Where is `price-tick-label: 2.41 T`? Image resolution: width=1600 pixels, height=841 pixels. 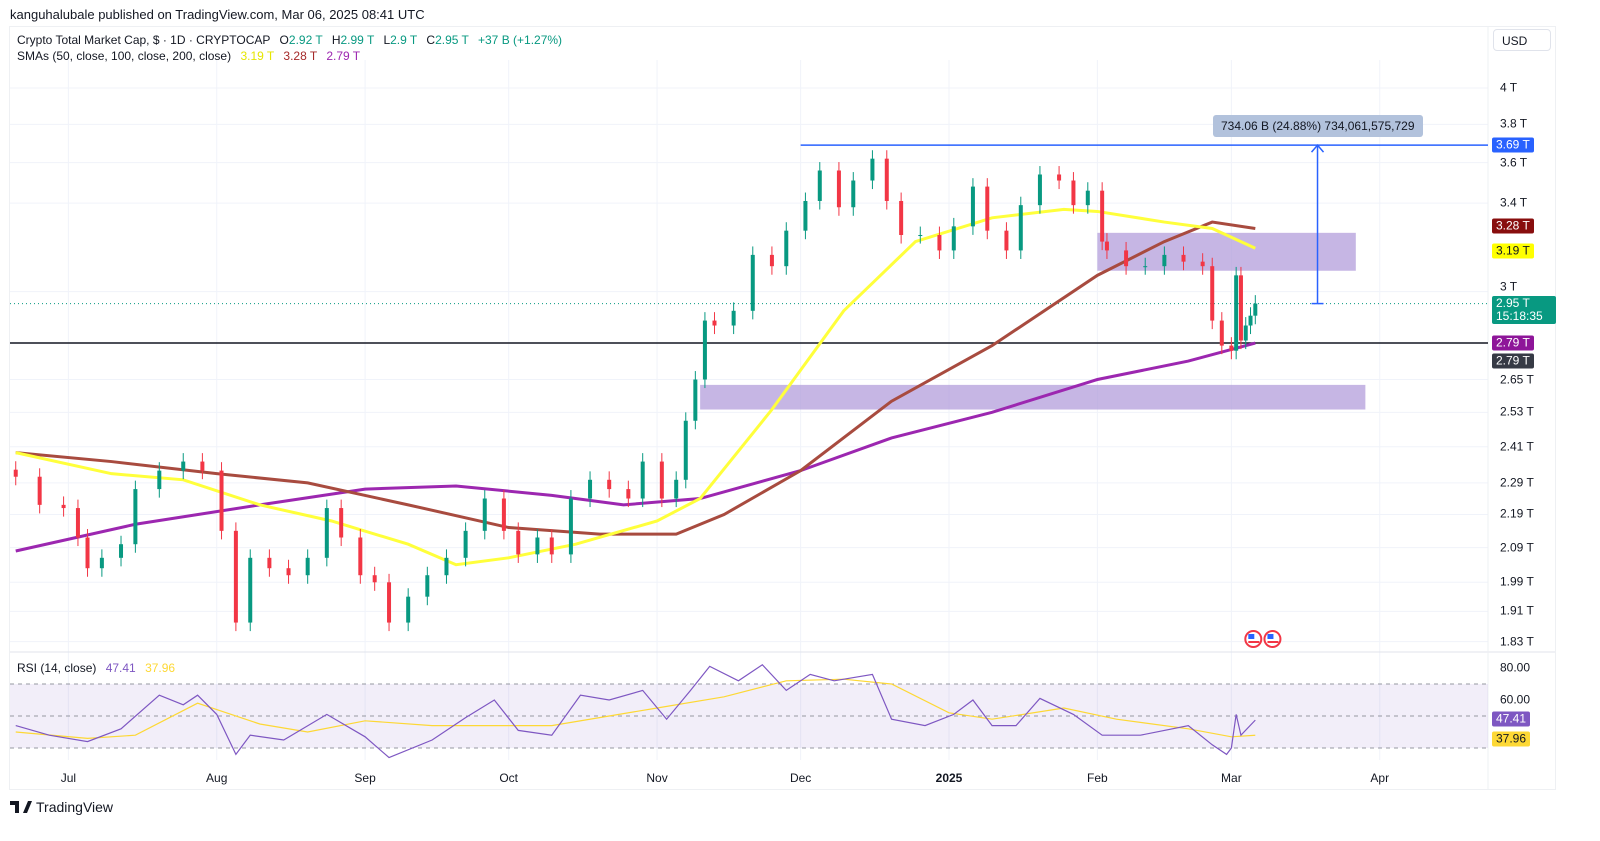
price-tick-label: 2.41 T is located at coordinates (1517, 446).